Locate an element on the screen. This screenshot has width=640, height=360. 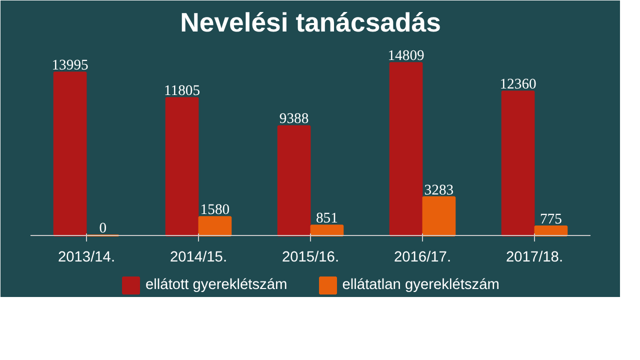
data-label: 12360 is located at coordinates (518, 84).